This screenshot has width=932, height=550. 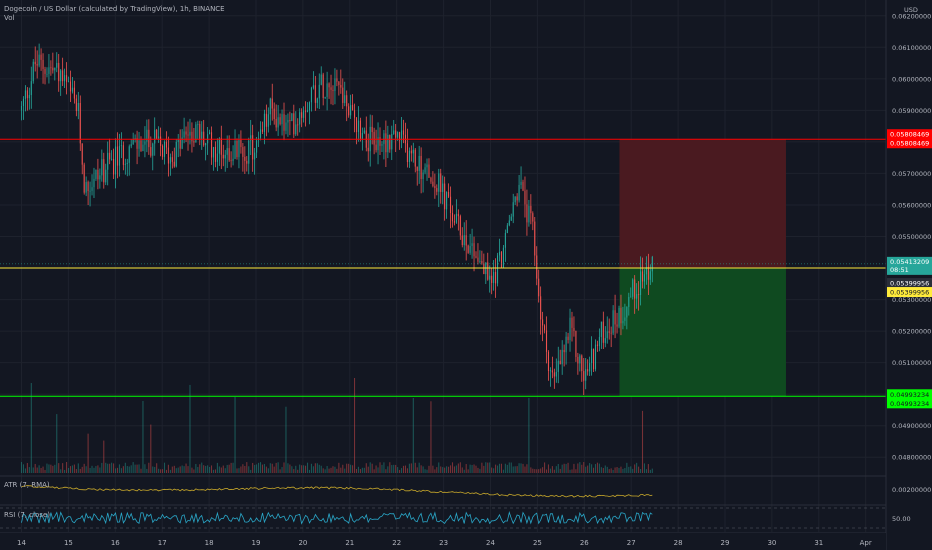 I want to click on currency-label: USD, so click(x=911, y=10).